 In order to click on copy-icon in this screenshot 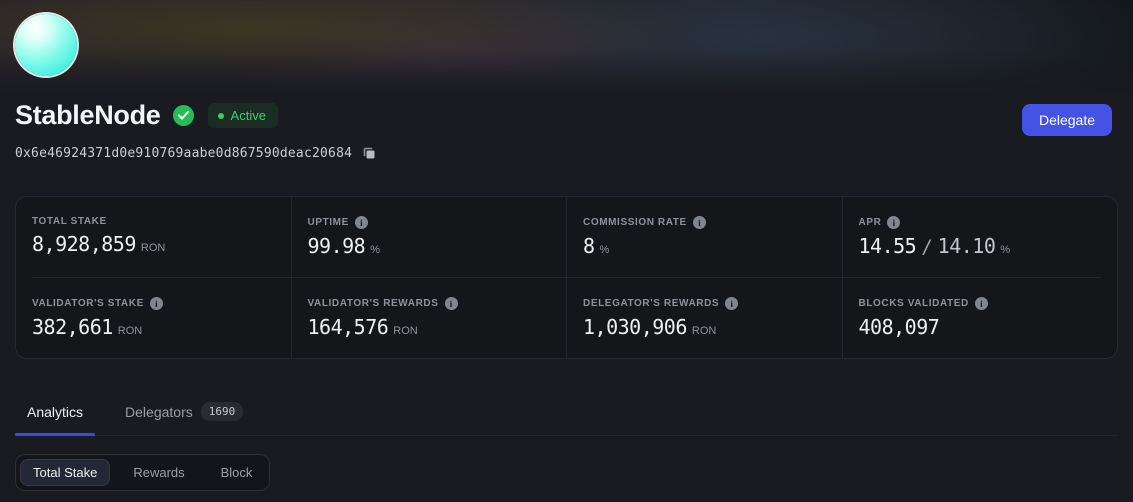, I will do `click(369, 153)`.